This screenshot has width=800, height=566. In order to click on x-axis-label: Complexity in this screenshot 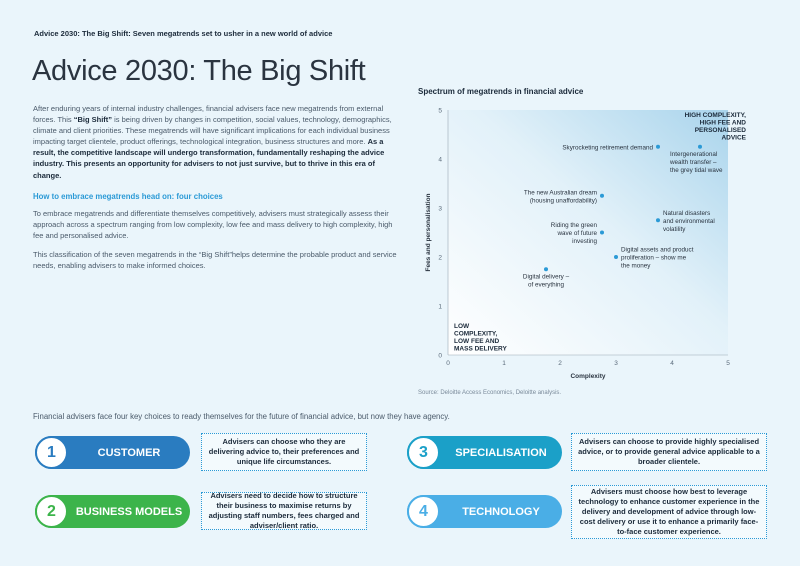, I will do `click(587, 376)`.